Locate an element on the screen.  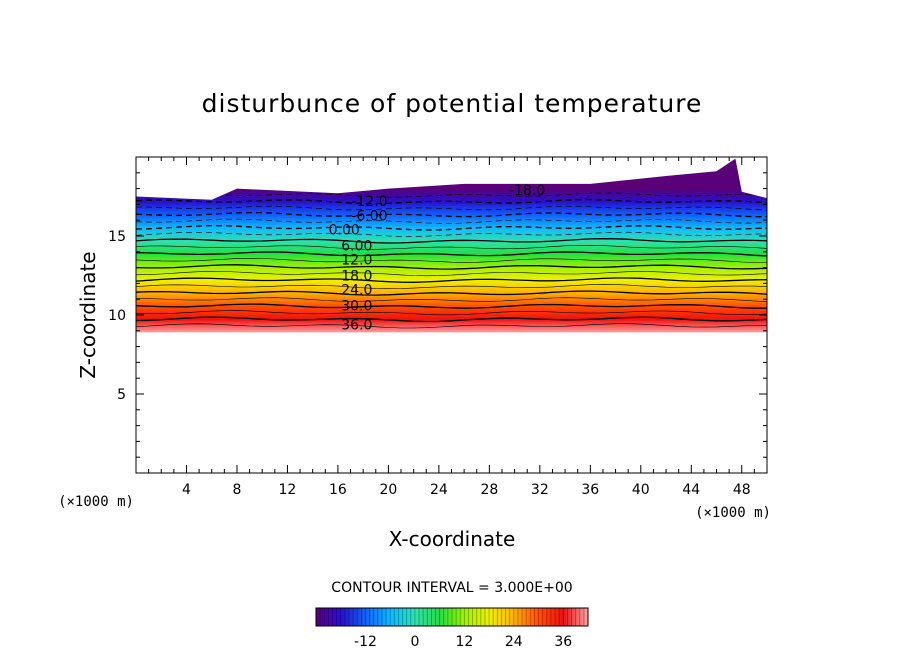
y-tick-labels: 5 10 15 is located at coordinates (117, 316).